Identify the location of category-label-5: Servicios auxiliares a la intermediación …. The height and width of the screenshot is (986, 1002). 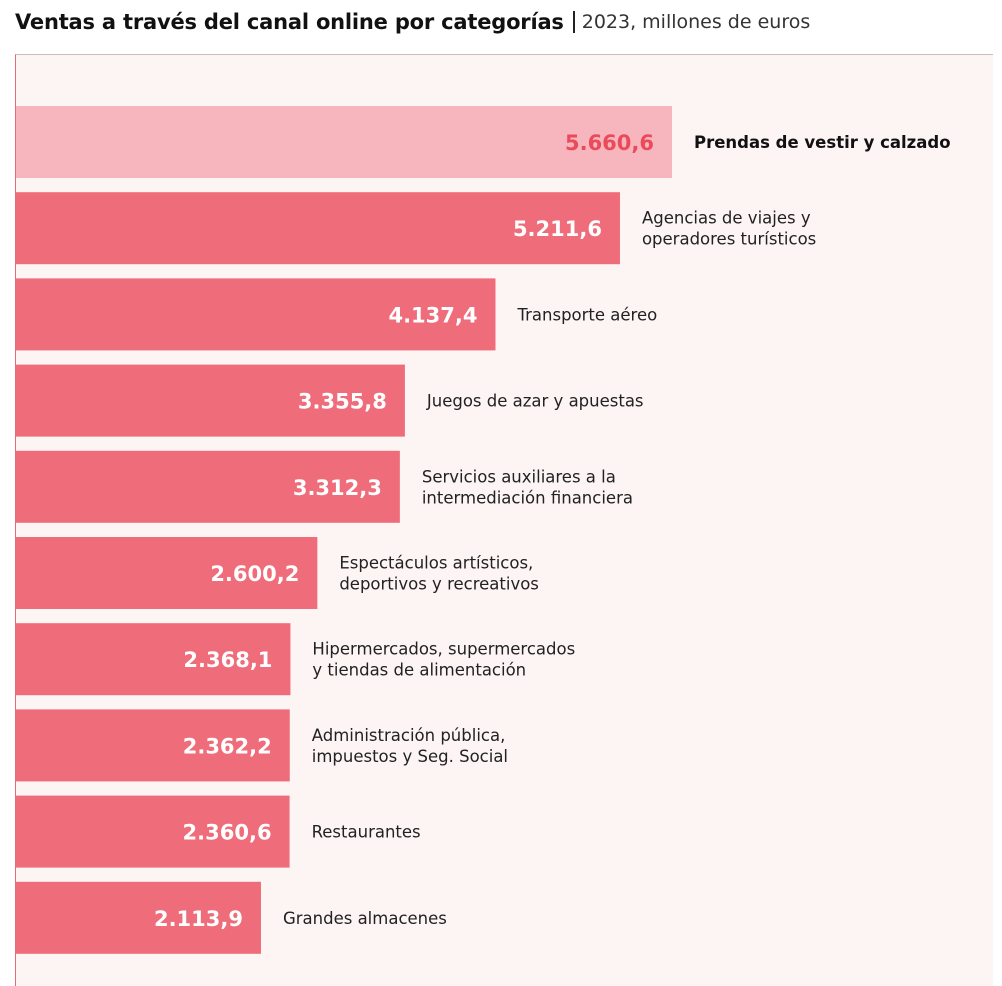
(527, 487).